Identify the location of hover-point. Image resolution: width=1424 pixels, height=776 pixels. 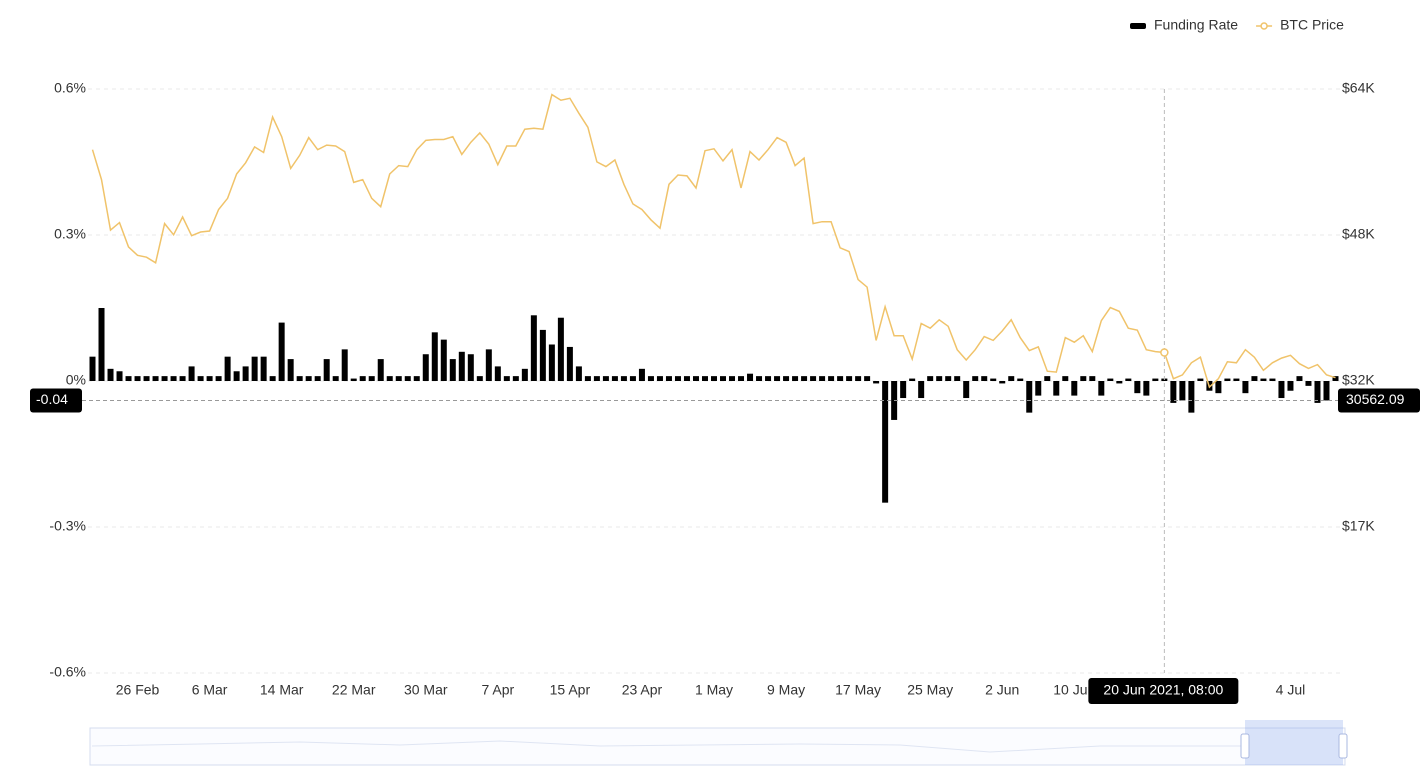
(1164, 352).